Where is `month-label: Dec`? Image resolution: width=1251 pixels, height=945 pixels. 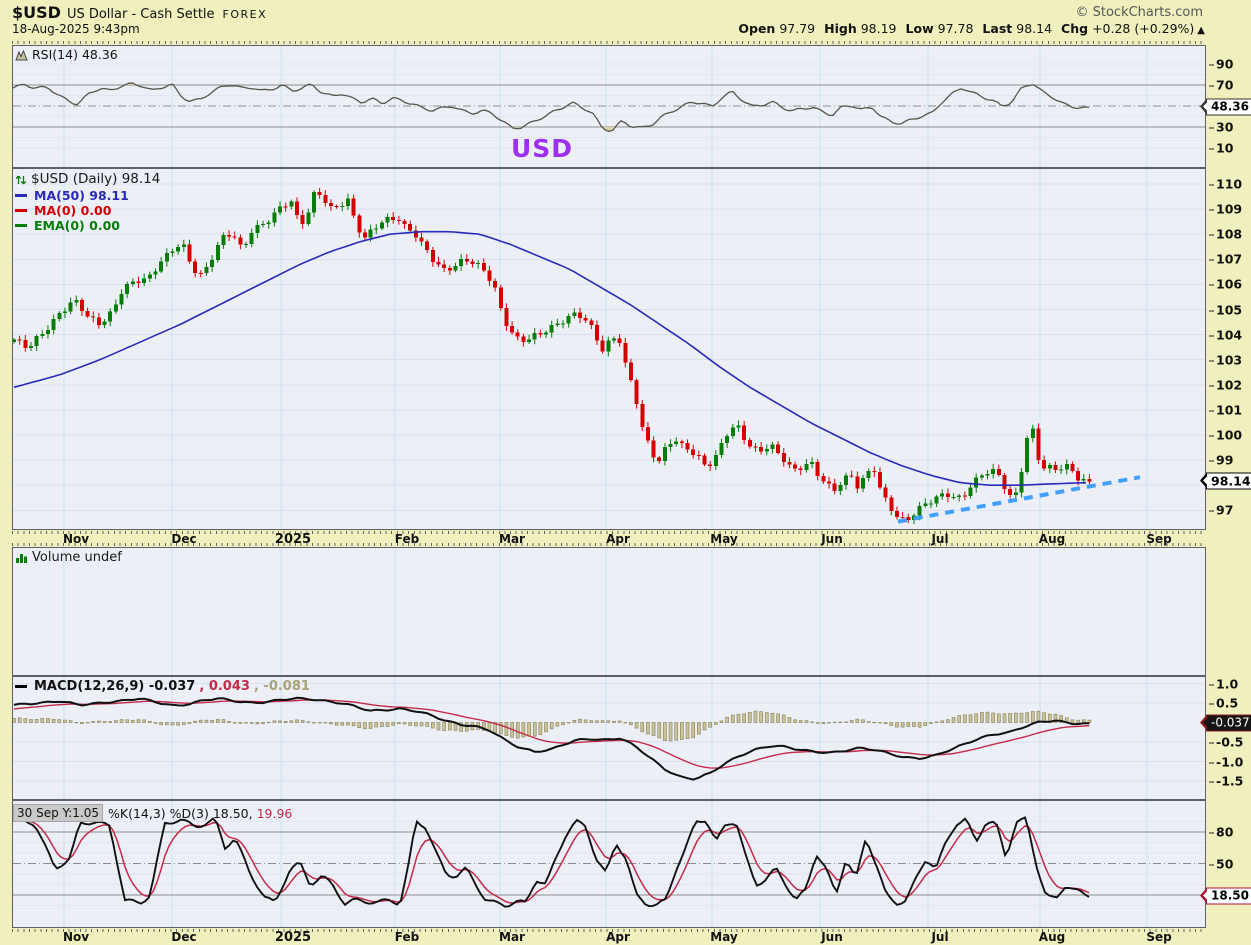 month-label: Dec is located at coordinates (184, 539).